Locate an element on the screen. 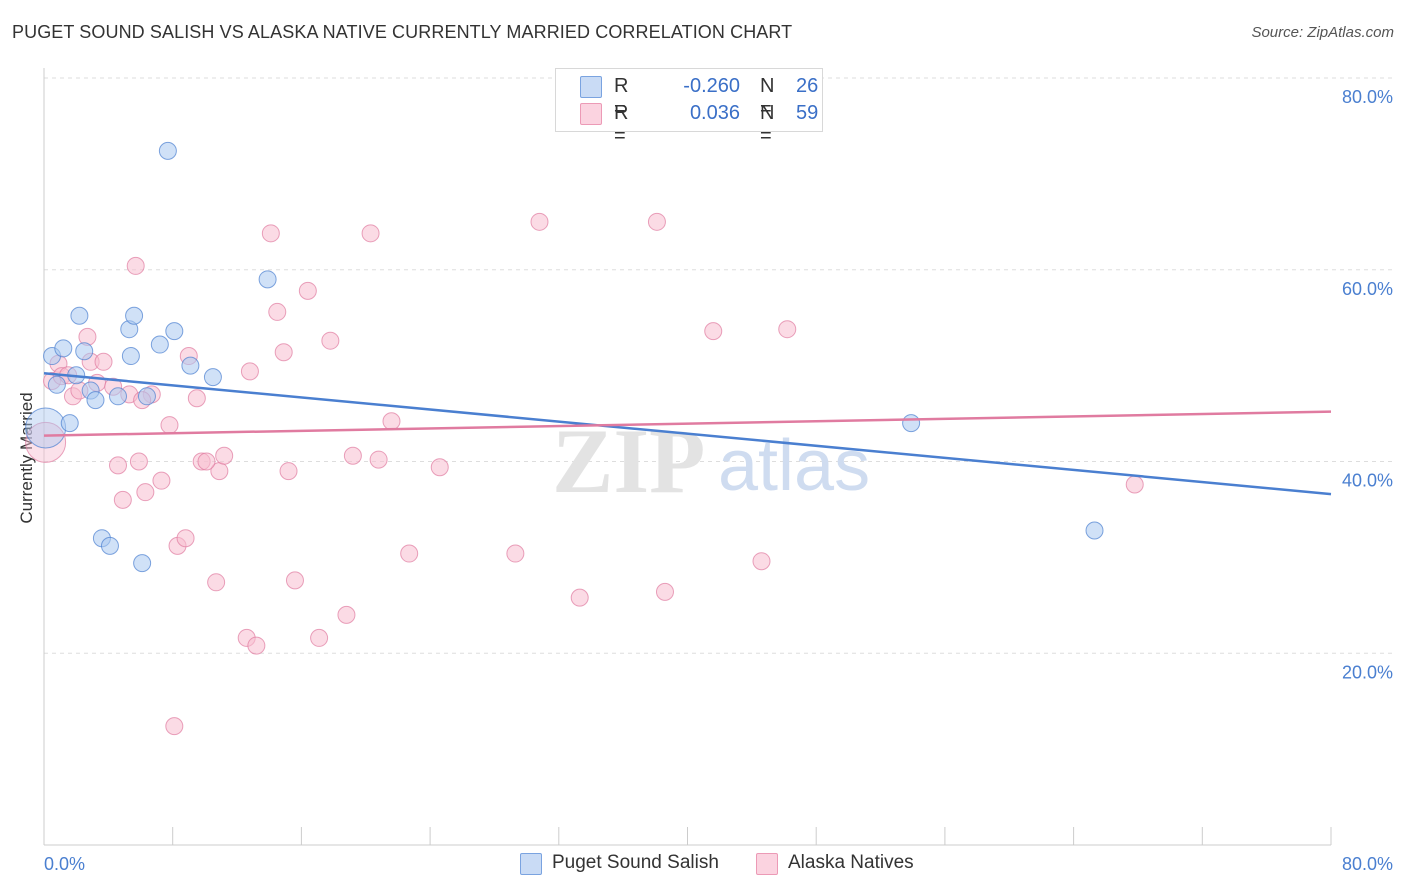  legend-n-value: 59 is located at coordinates (807, 113).